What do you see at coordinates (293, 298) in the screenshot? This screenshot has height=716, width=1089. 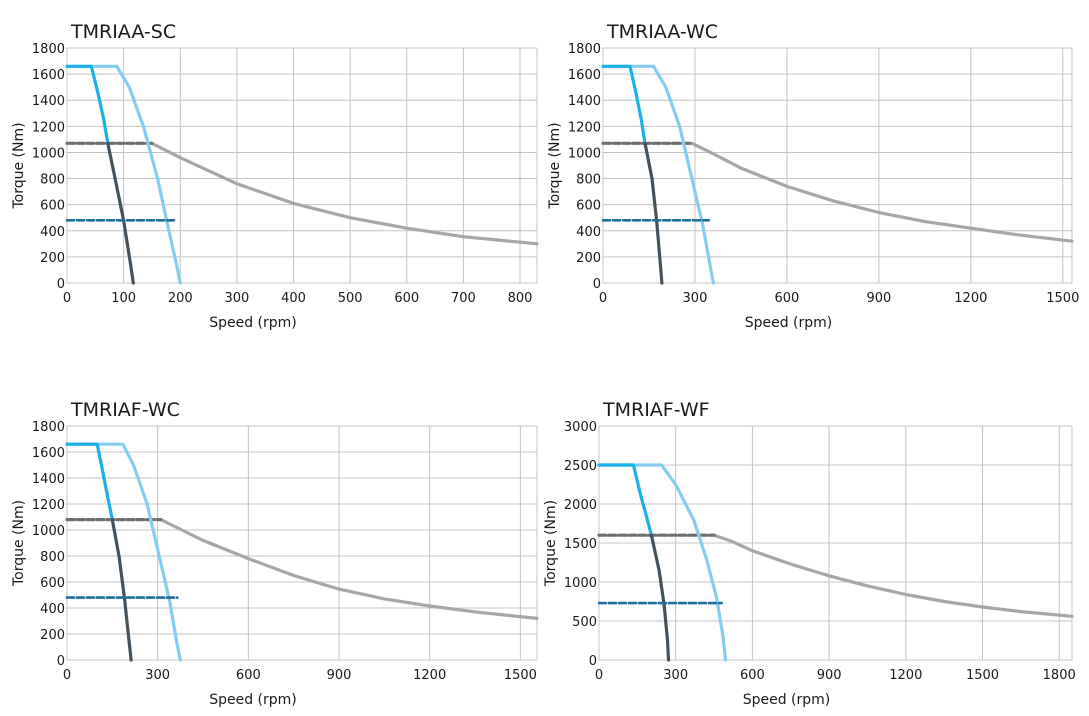 I see `x-tick-label: 400` at bounding box center [293, 298].